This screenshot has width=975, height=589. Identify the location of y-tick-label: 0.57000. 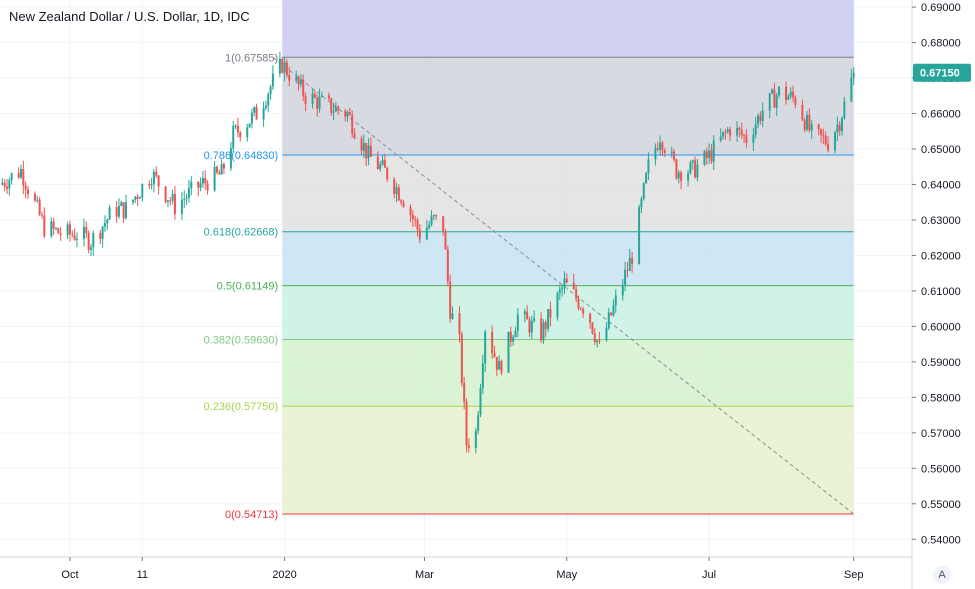
(941, 434).